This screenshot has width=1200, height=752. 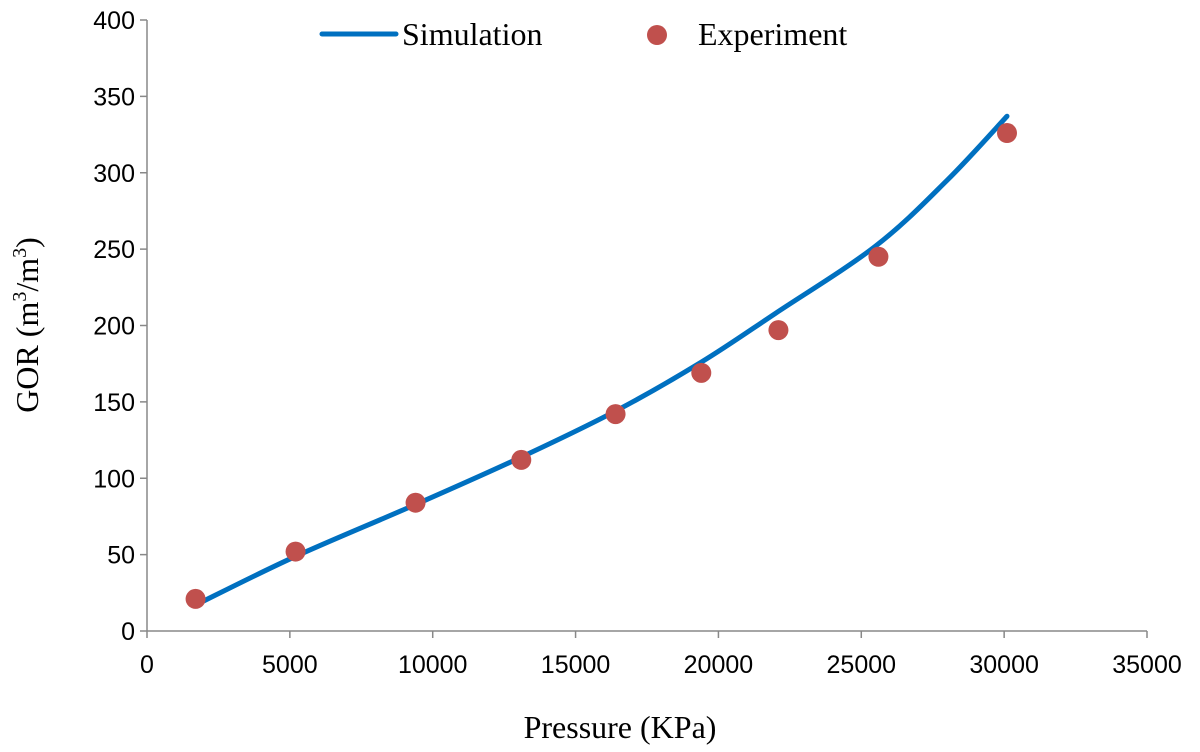 I want to click on y-axis-title-base: GOR (m, so click(x=27, y=357).